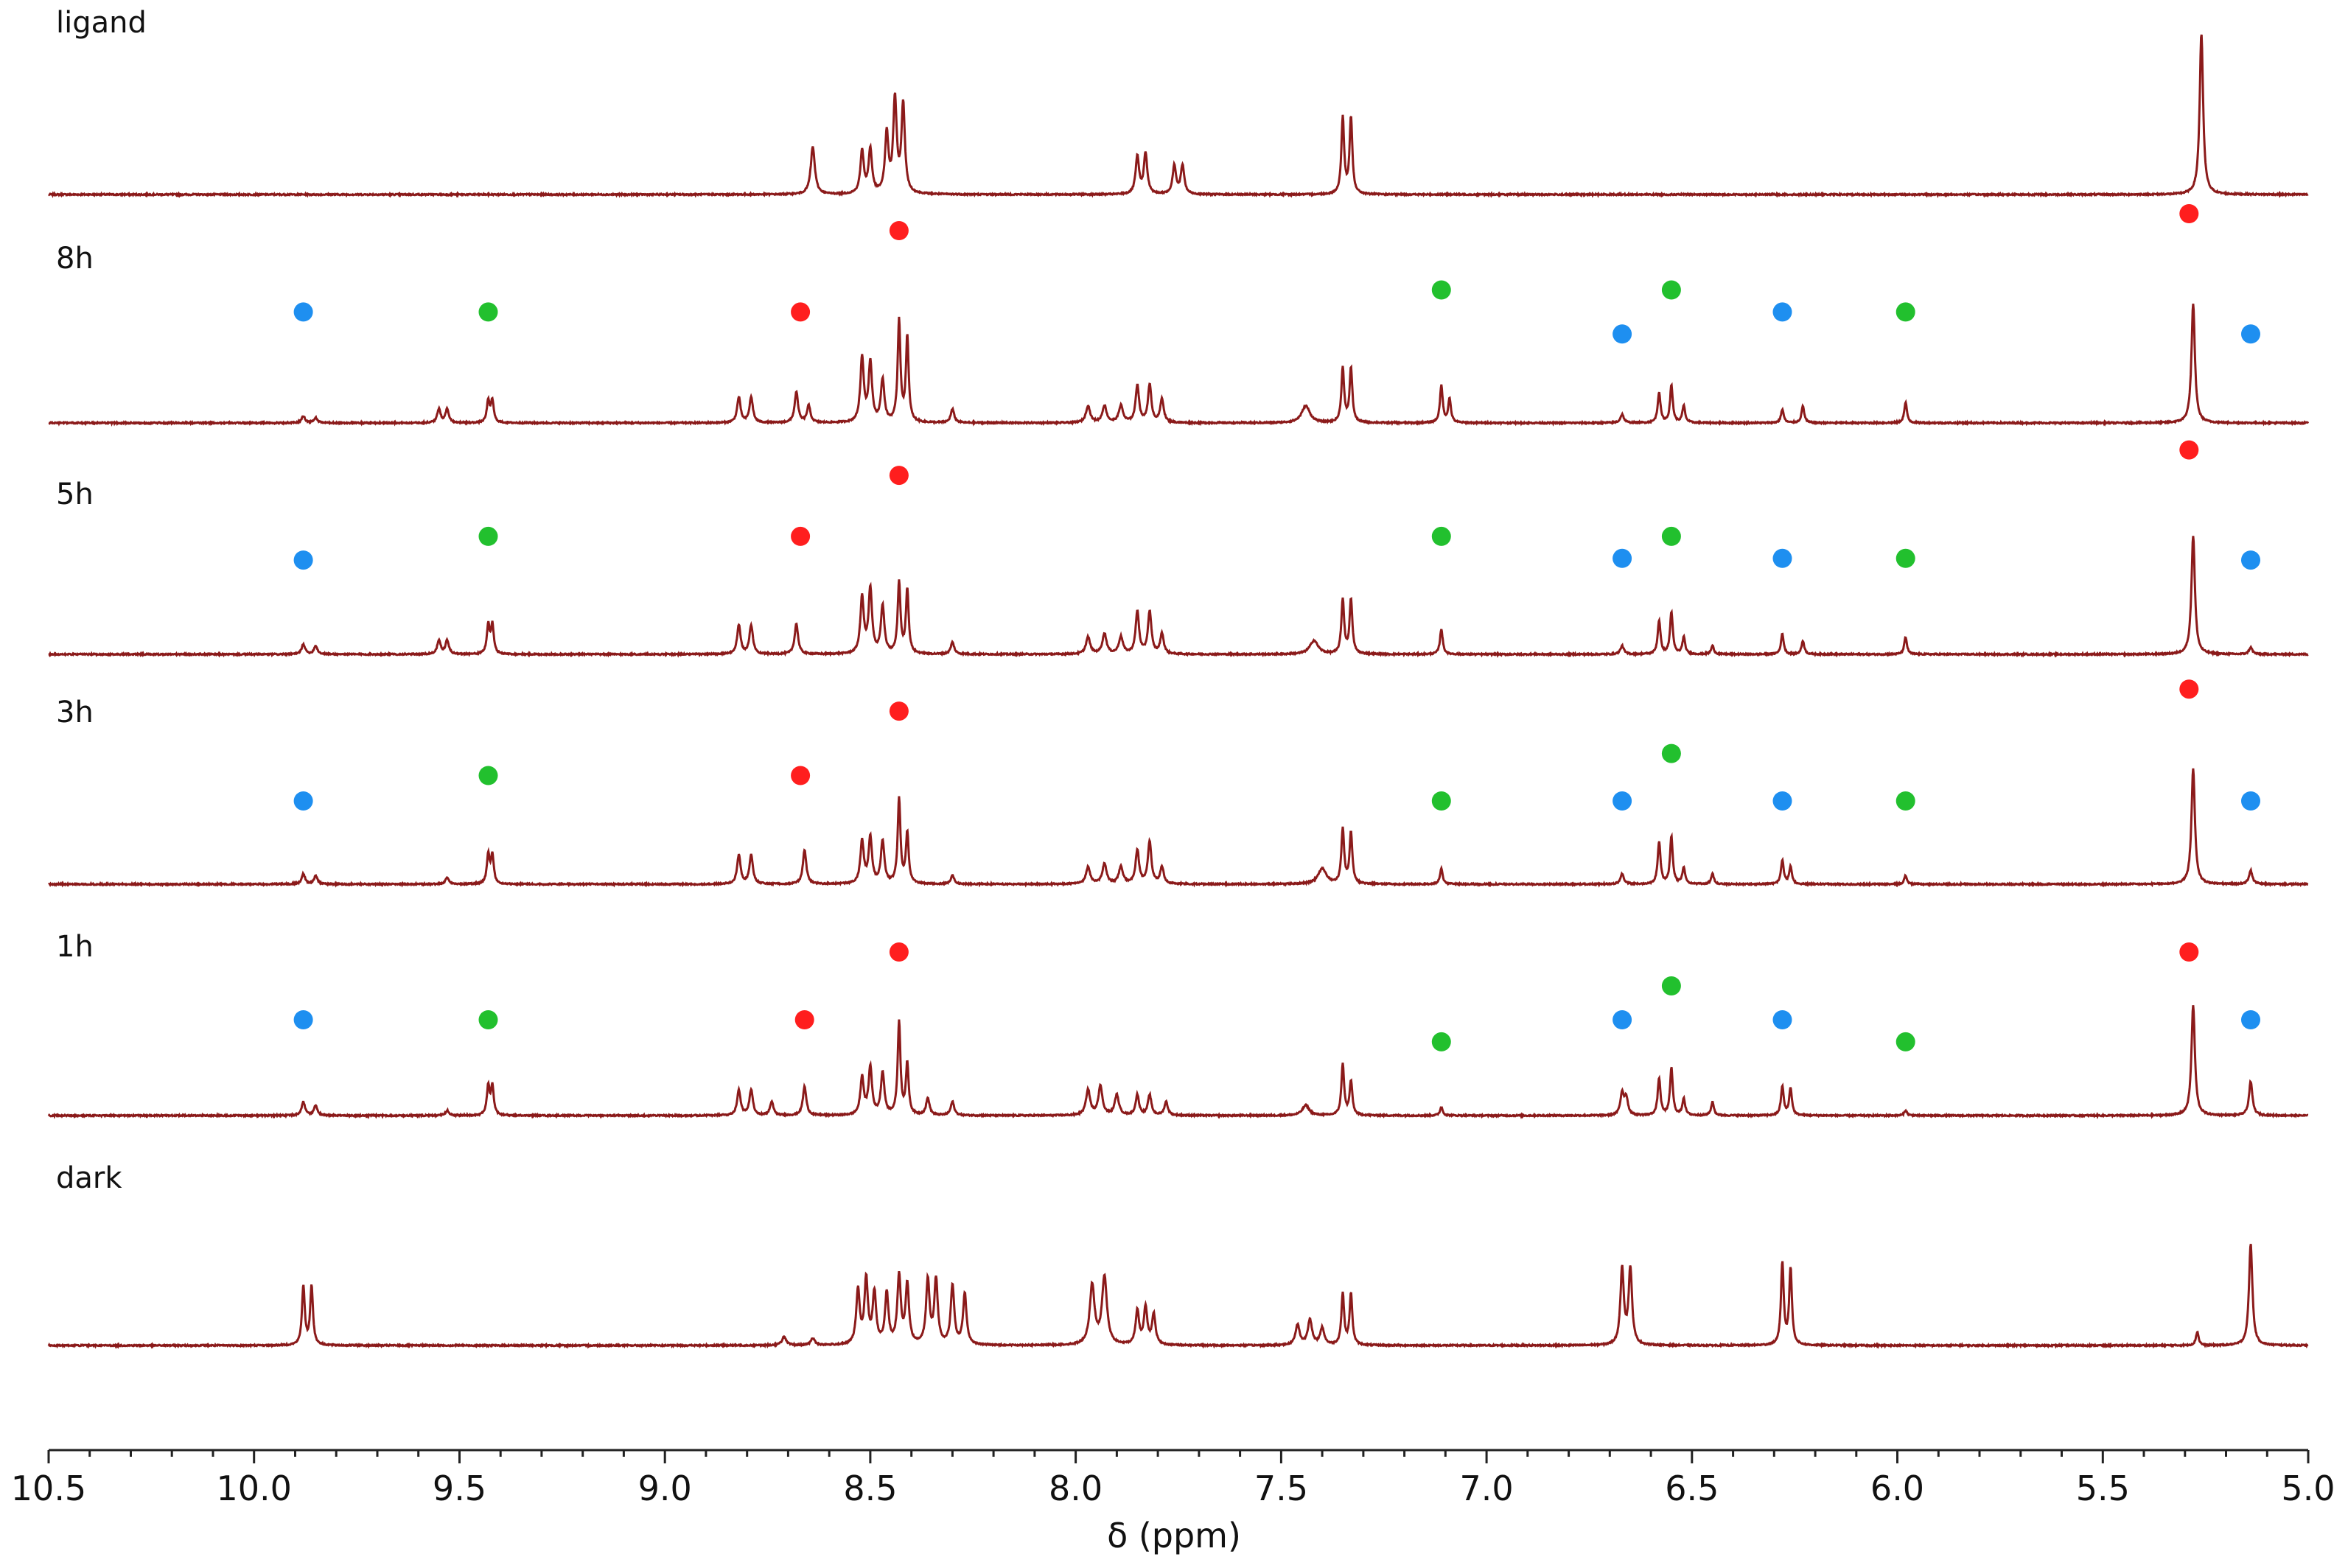 The image size is (2348, 1568). What do you see at coordinates (1076, 1488) in the screenshot?
I see `x-tick-label-5: 8.0` at bounding box center [1076, 1488].